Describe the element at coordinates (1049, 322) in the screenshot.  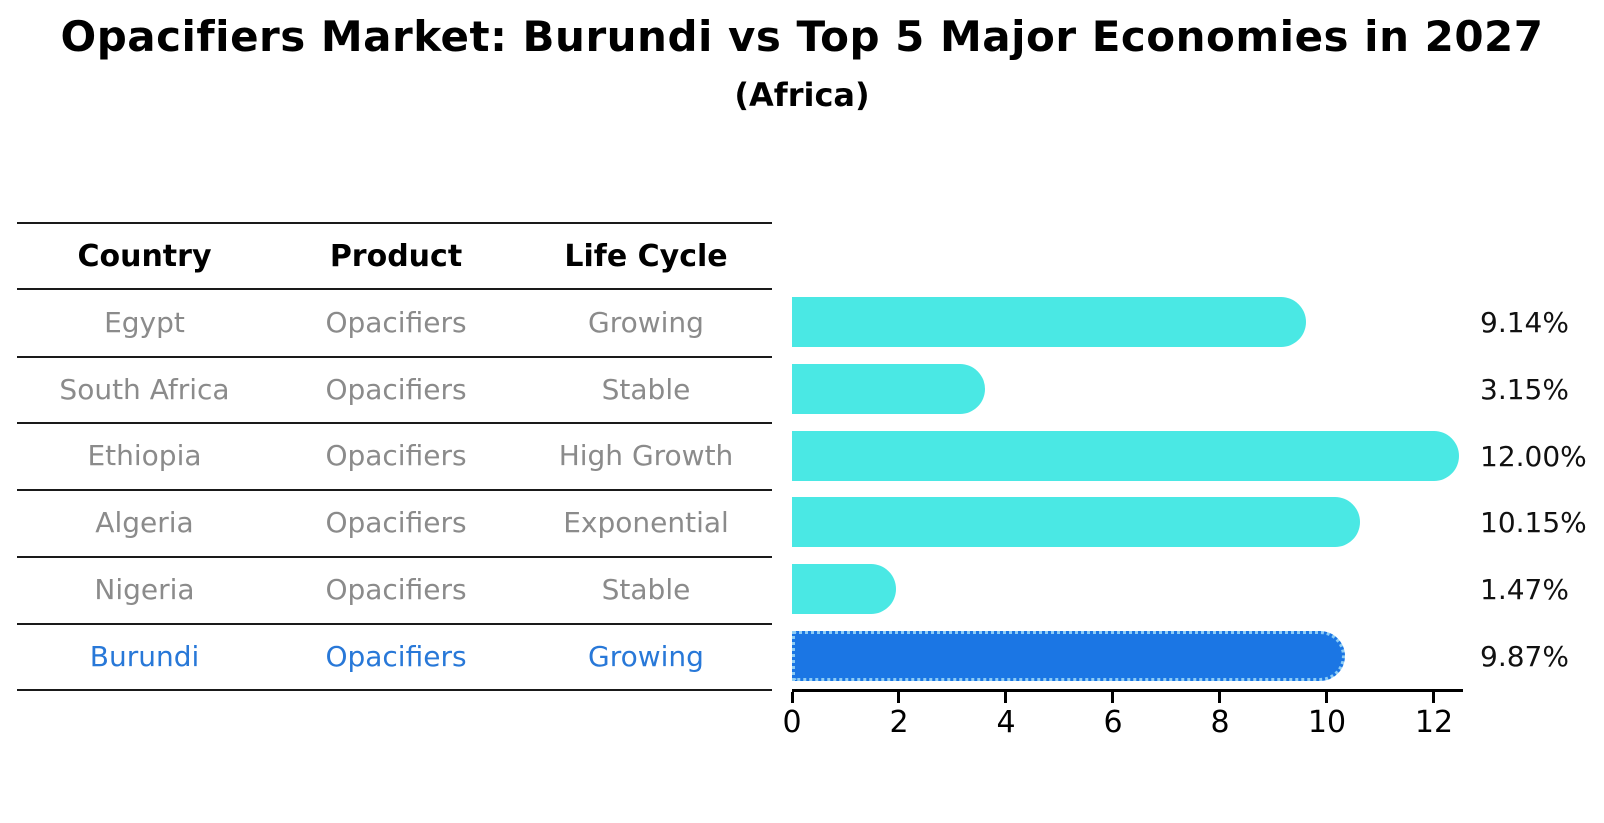
I see `bar-egypt` at that location.